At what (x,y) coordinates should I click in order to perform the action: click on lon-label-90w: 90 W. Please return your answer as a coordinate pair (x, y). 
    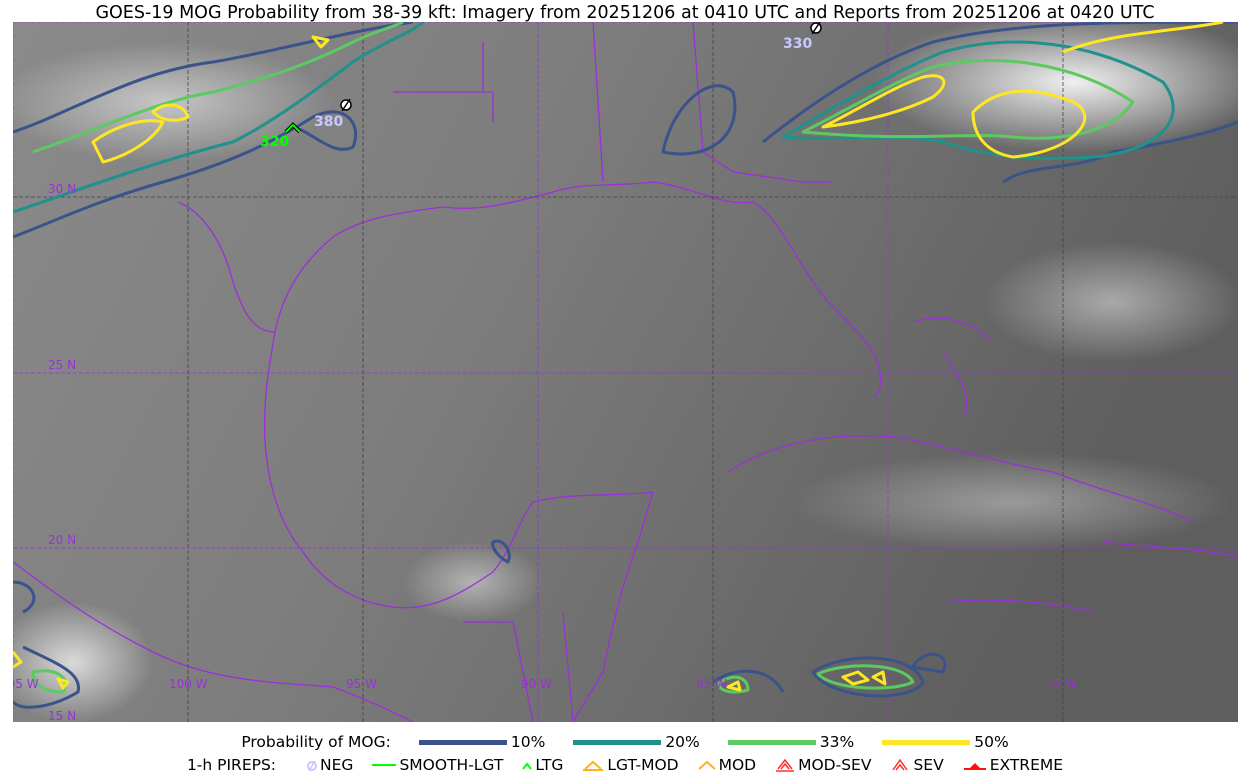
    Looking at the image, I should click on (536, 684).